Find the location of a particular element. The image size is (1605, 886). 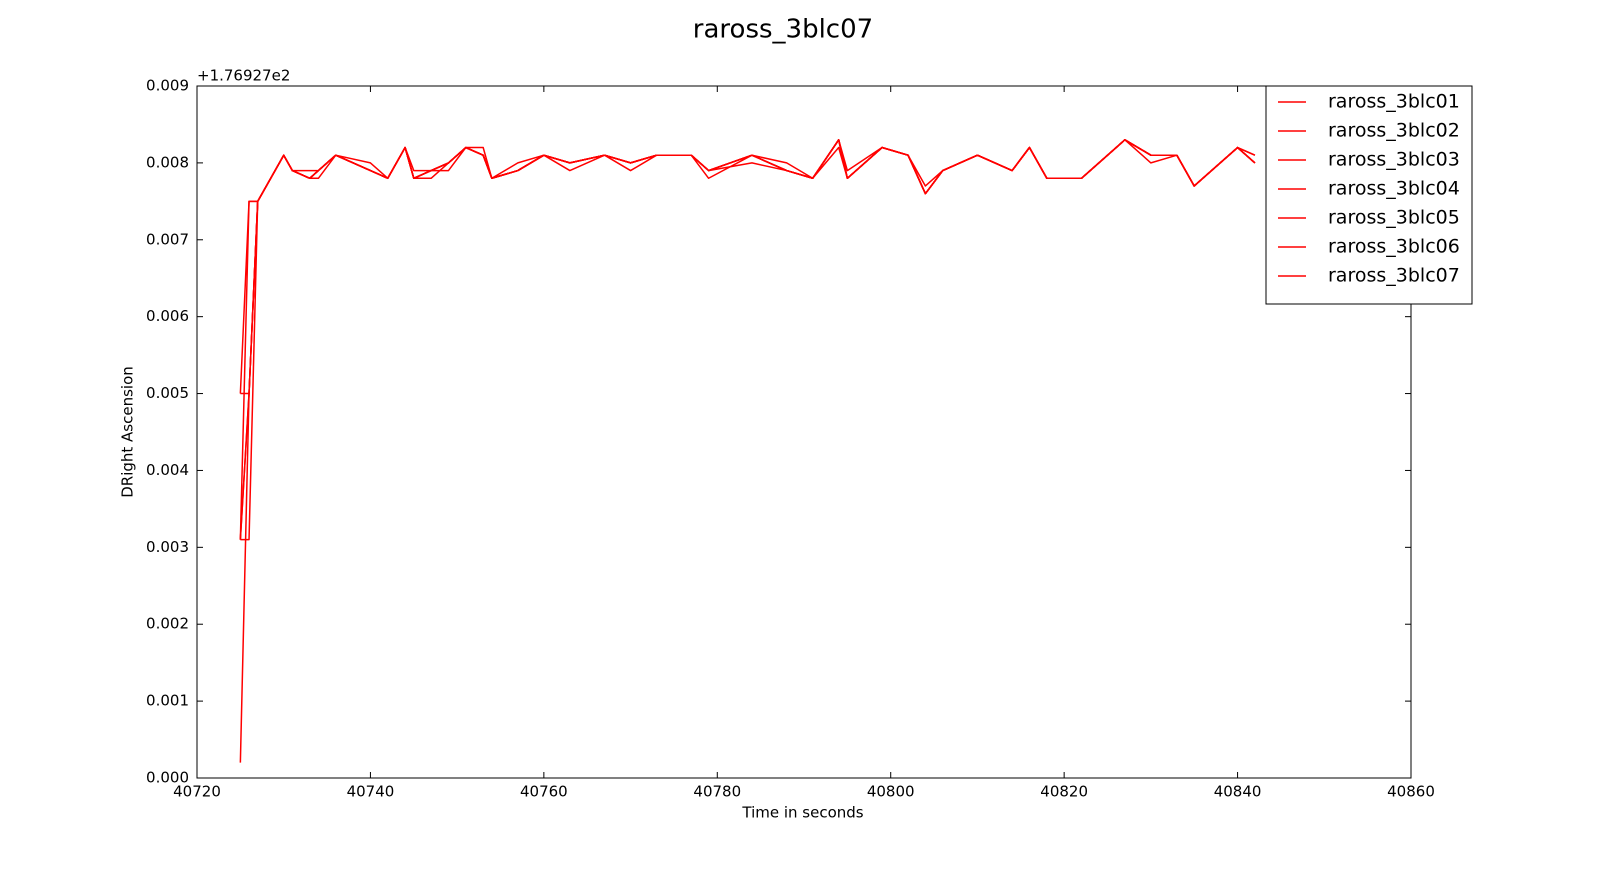

legend-label: raross_3blc03 is located at coordinates (1394, 160).